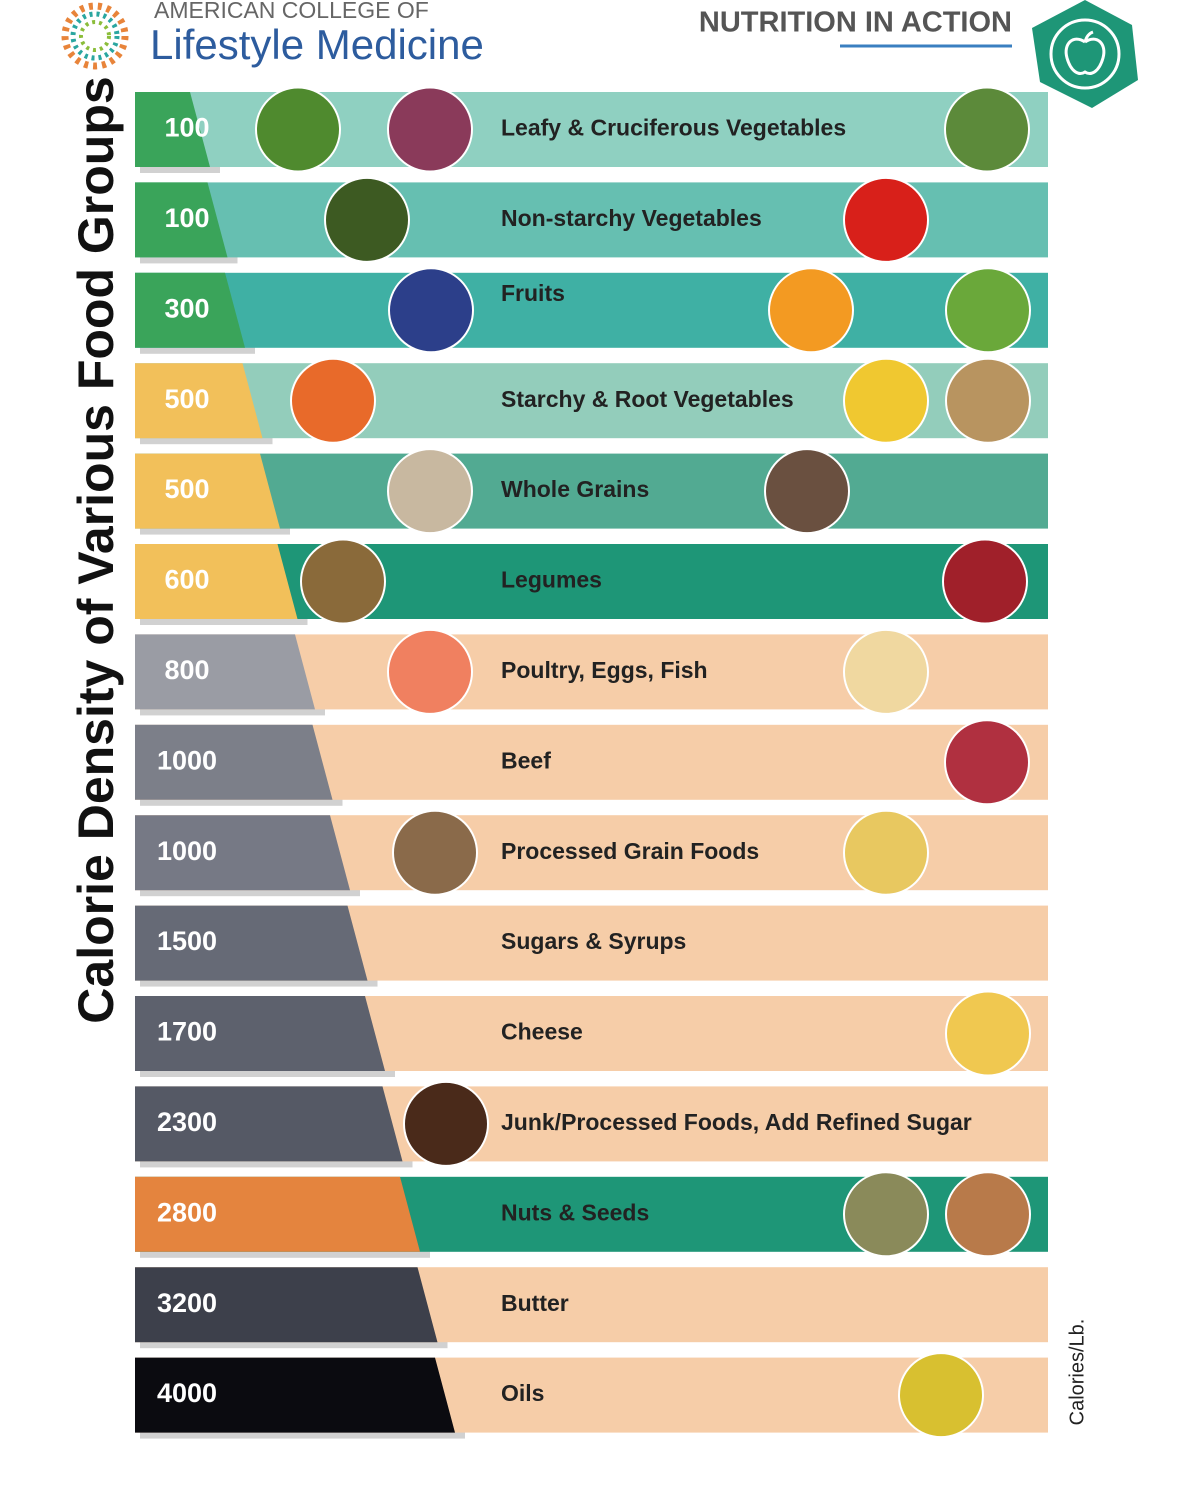 The height and width of the screenshot is (1492, 1194). I want to click on calorie-value: 600, so click(186, 580).